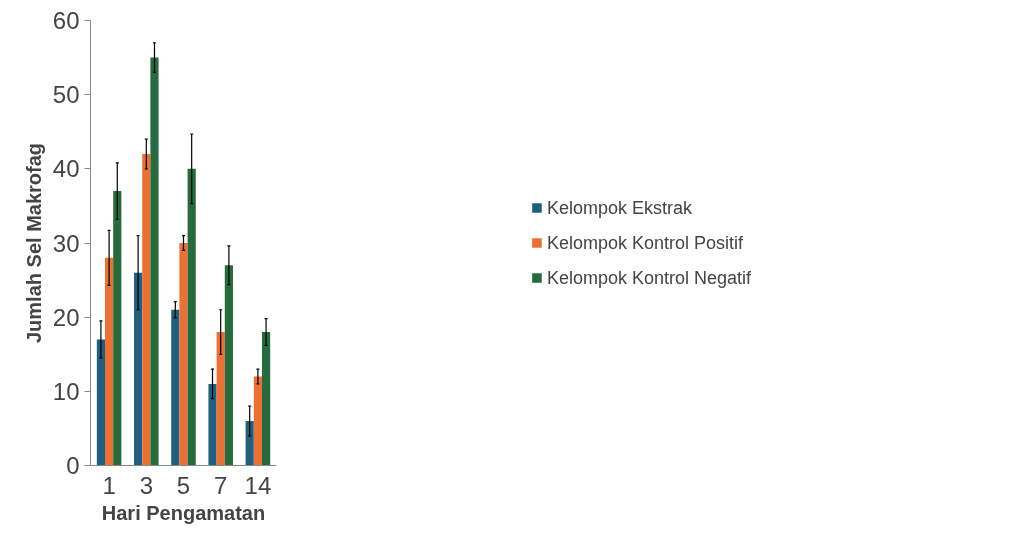  What do you see at coordinates (109, 485) in the screenshot?
I see `x-tick-label: 1` at bounding box center [109, 485].